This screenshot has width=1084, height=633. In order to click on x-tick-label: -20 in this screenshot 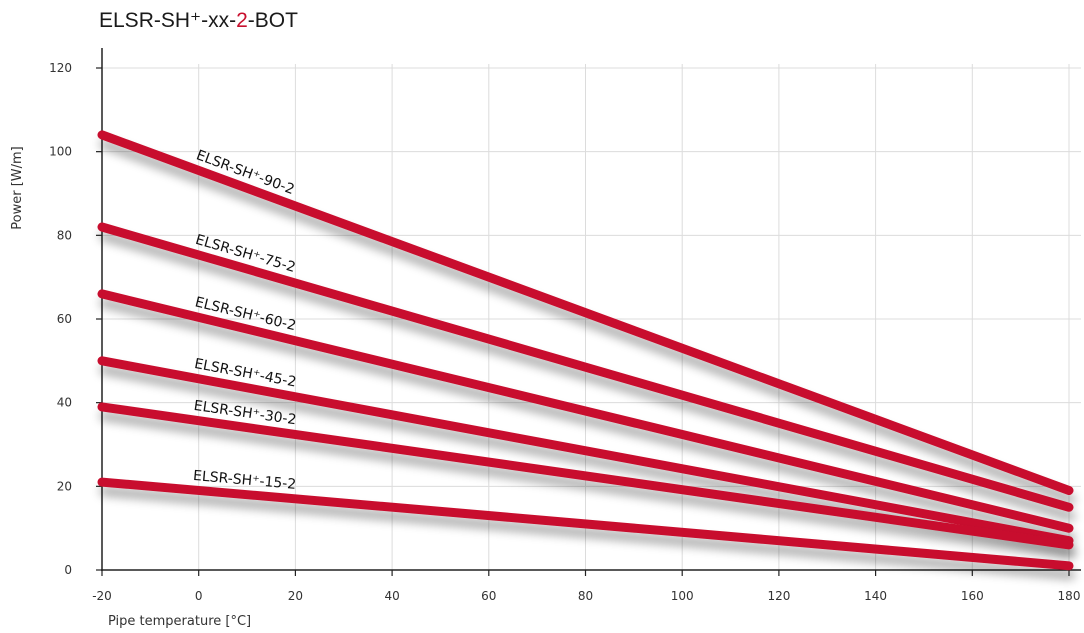, I will do `click(102, 596)`.